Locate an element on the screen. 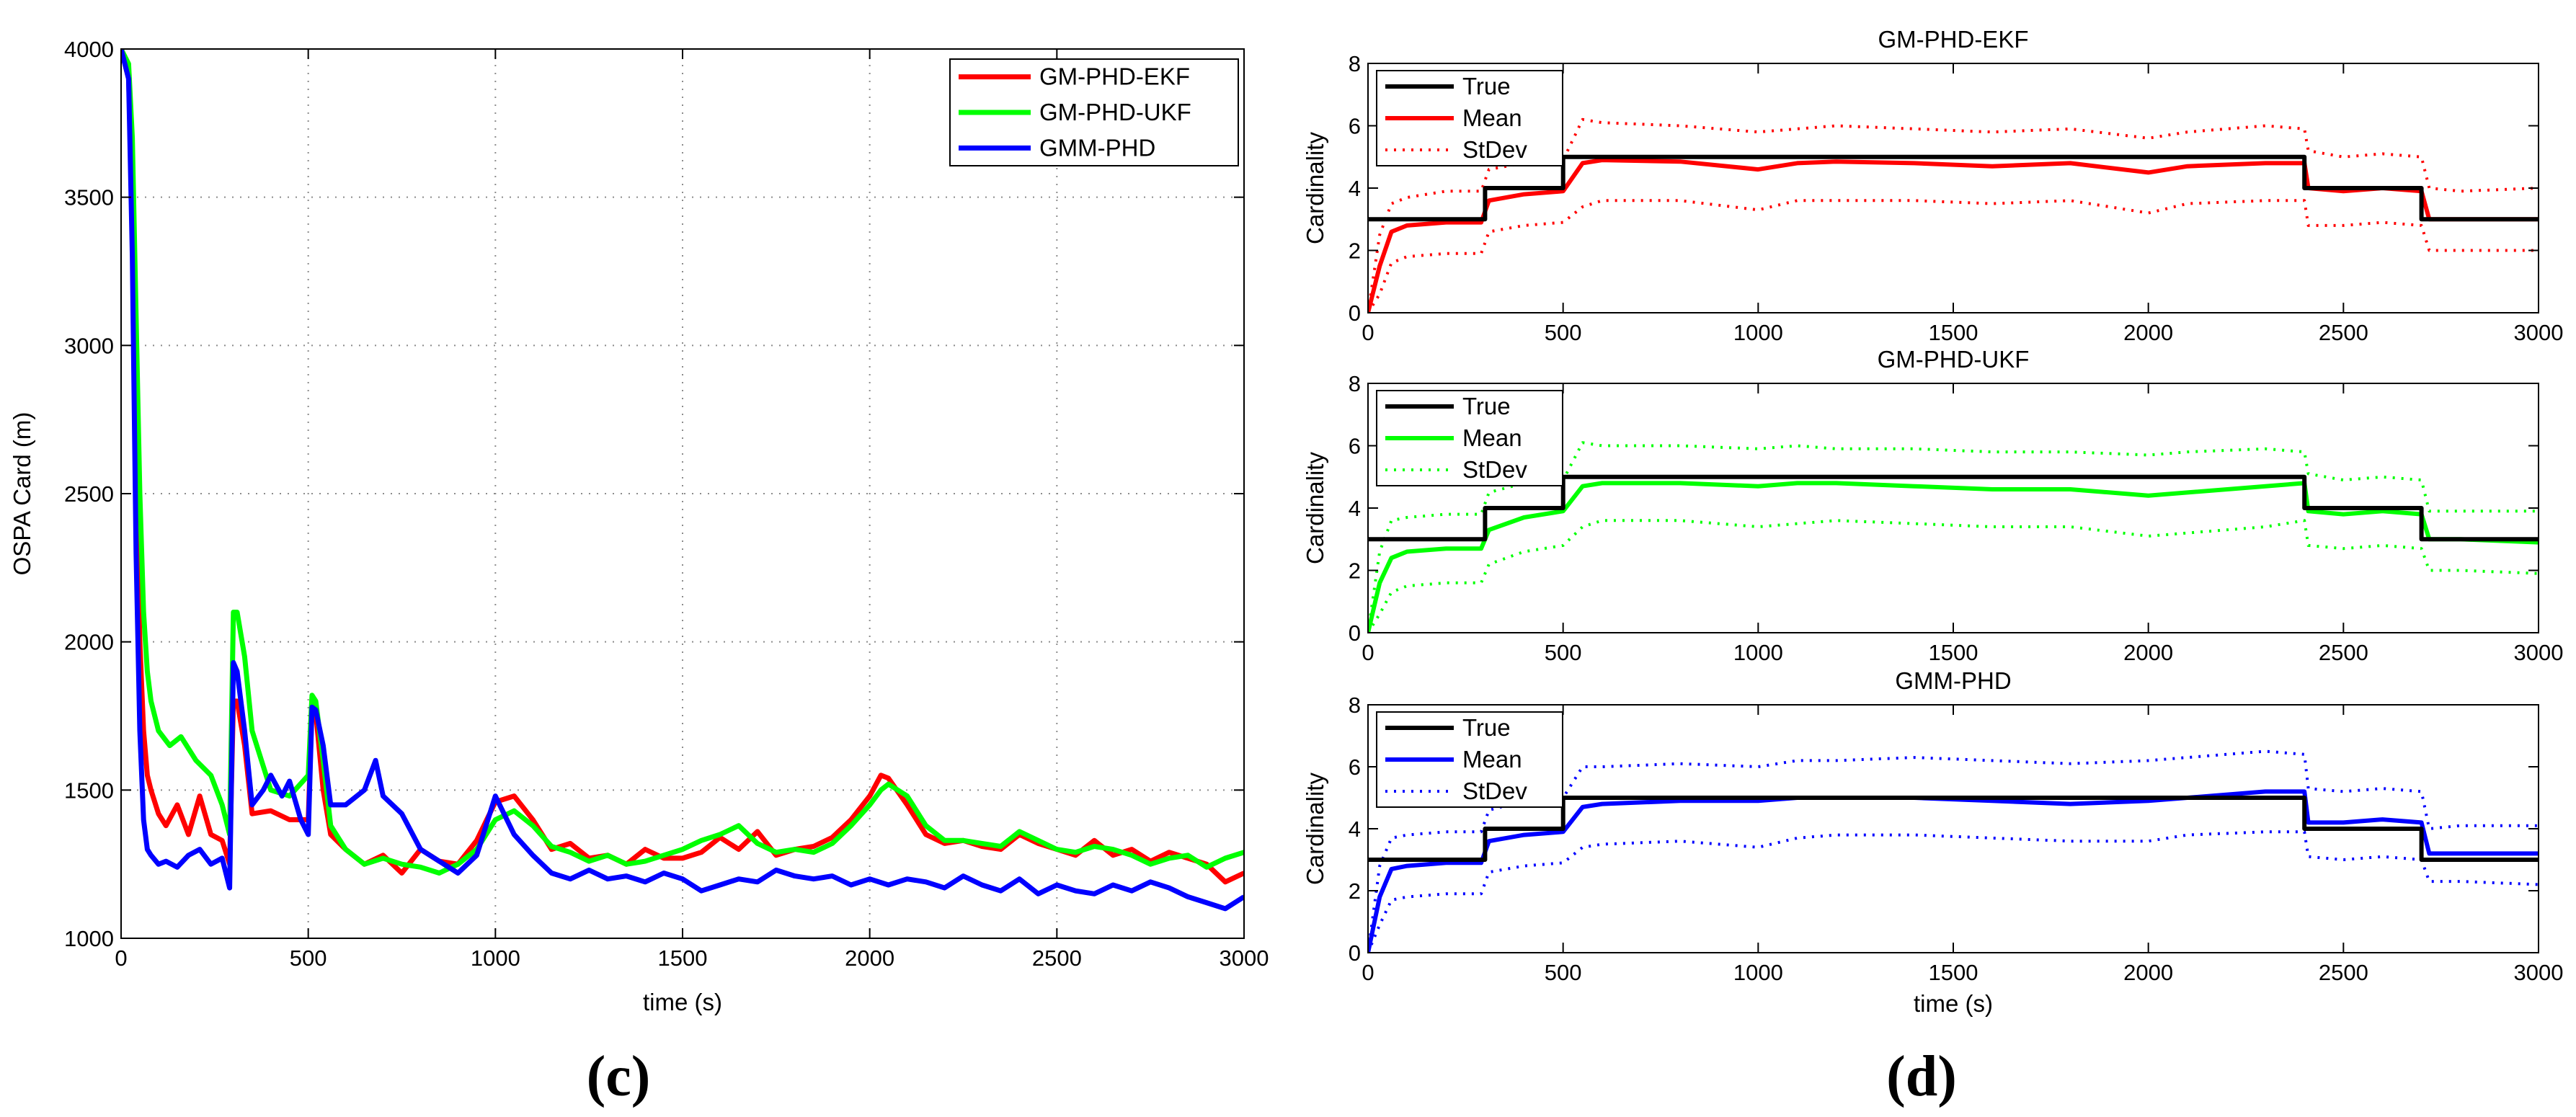 The height and width of the screenshot is (1117, 2576). chart-0-x-tick-label-0: 0 is located at coordinates (121, 958).